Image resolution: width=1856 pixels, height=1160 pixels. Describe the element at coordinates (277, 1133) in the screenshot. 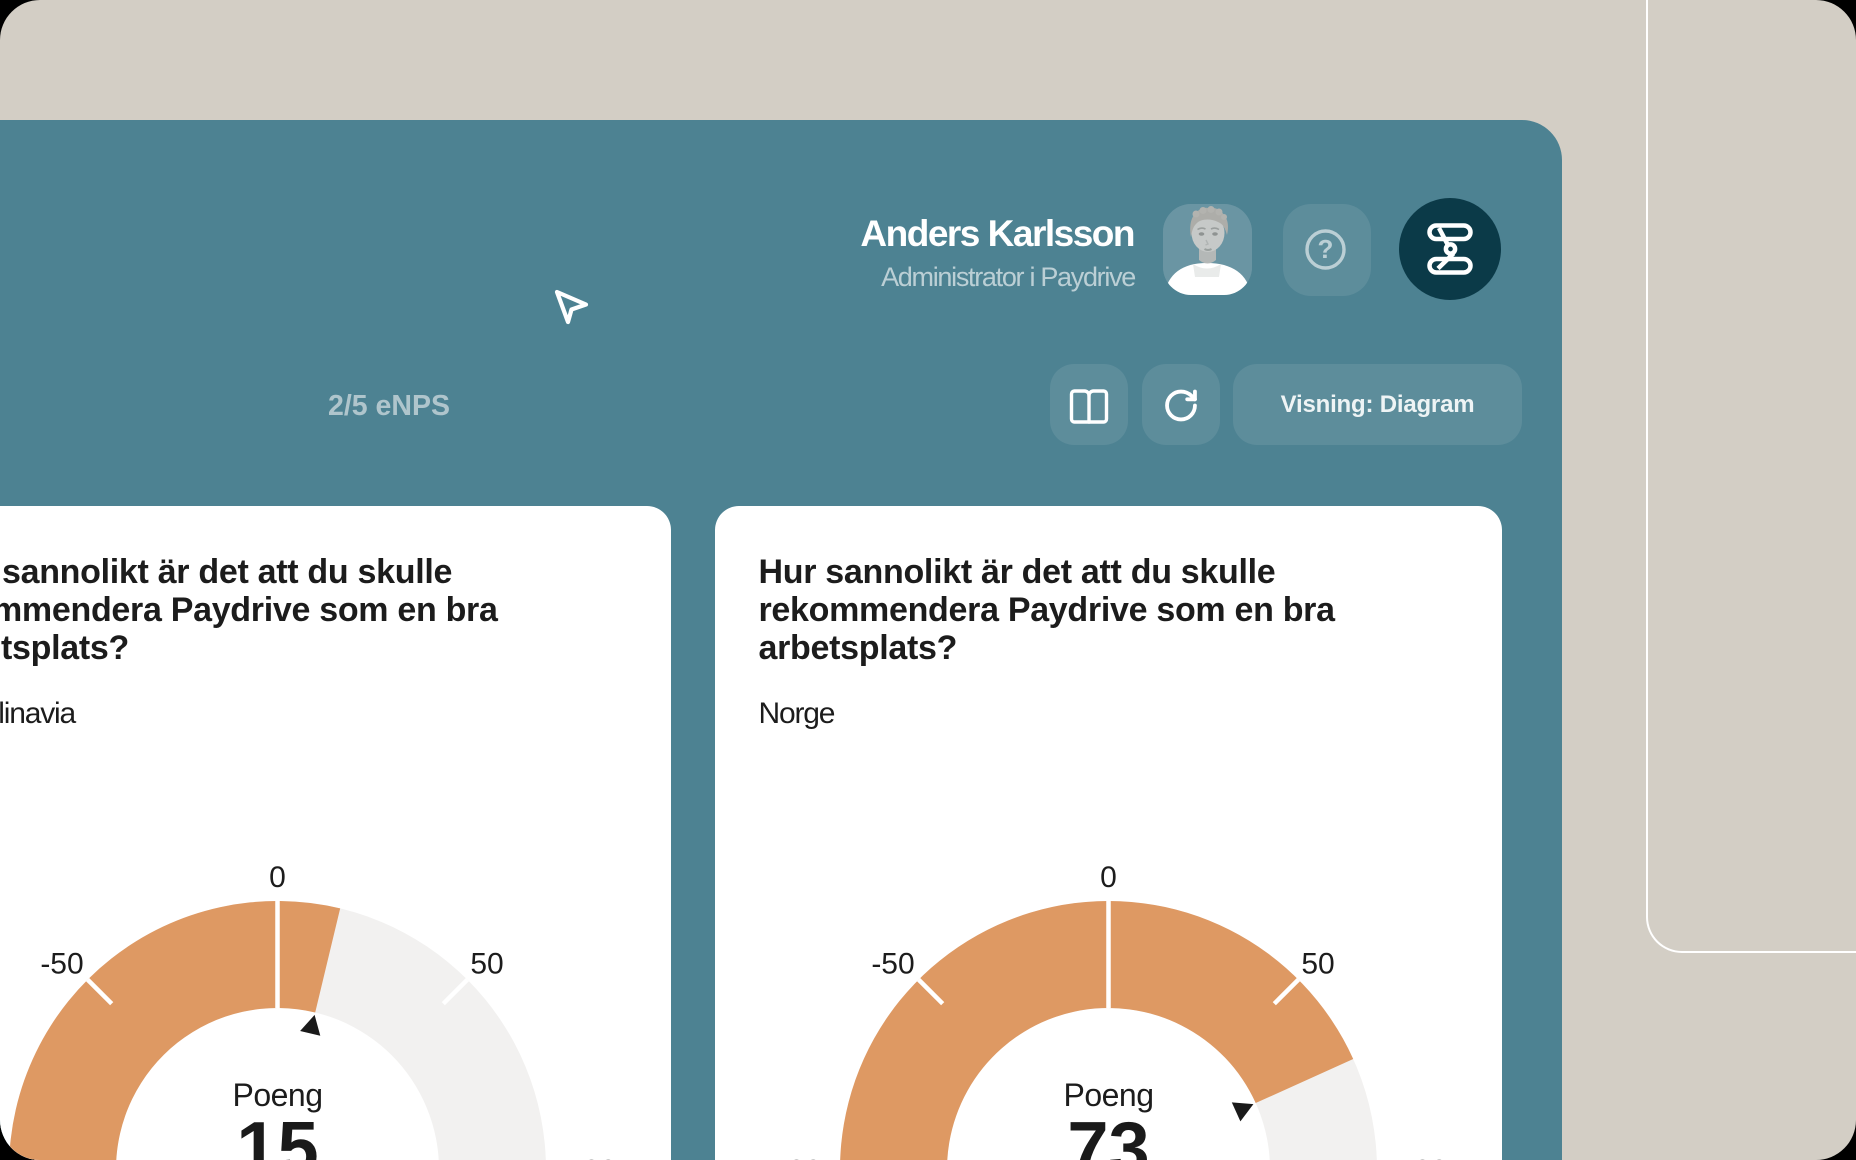

I see `svg-text: 15` at that location.